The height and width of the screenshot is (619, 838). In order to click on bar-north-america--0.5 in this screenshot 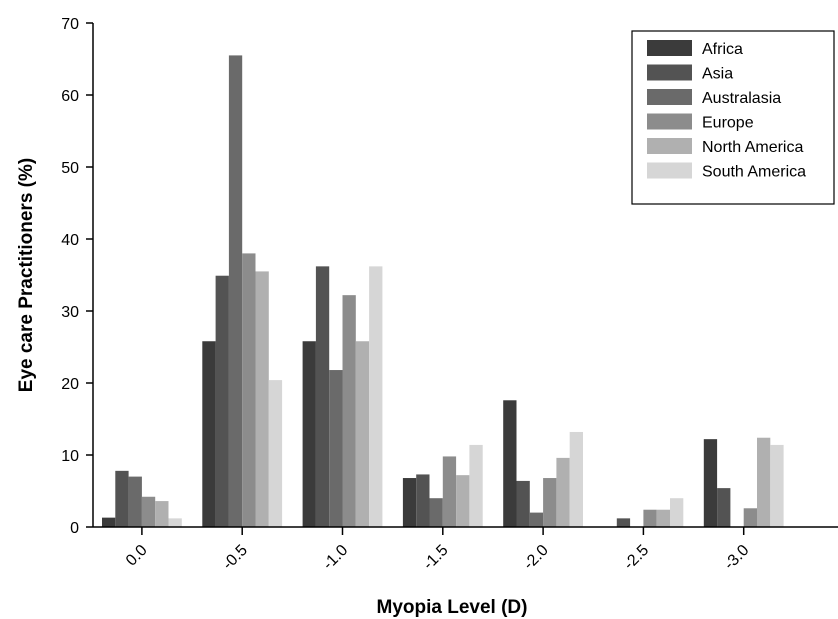, I will do `click(262, 399)`.